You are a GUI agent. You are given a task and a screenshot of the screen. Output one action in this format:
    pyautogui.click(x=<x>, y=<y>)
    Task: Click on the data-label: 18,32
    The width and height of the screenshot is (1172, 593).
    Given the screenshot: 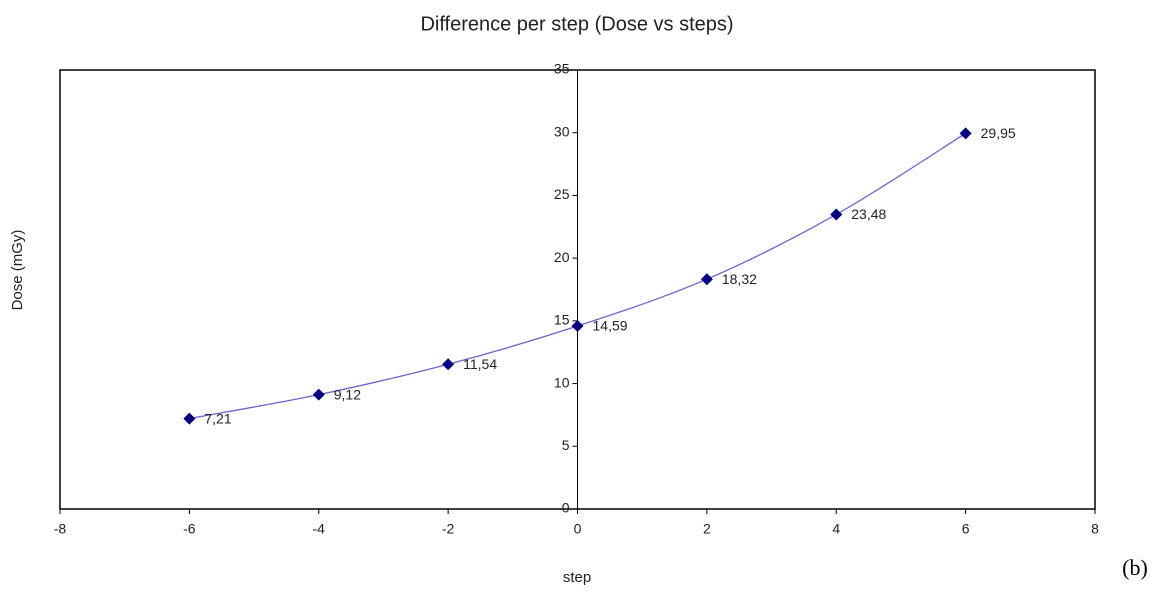 What is the action you would take?
    pyautogui.click(x=739, y=279)
    